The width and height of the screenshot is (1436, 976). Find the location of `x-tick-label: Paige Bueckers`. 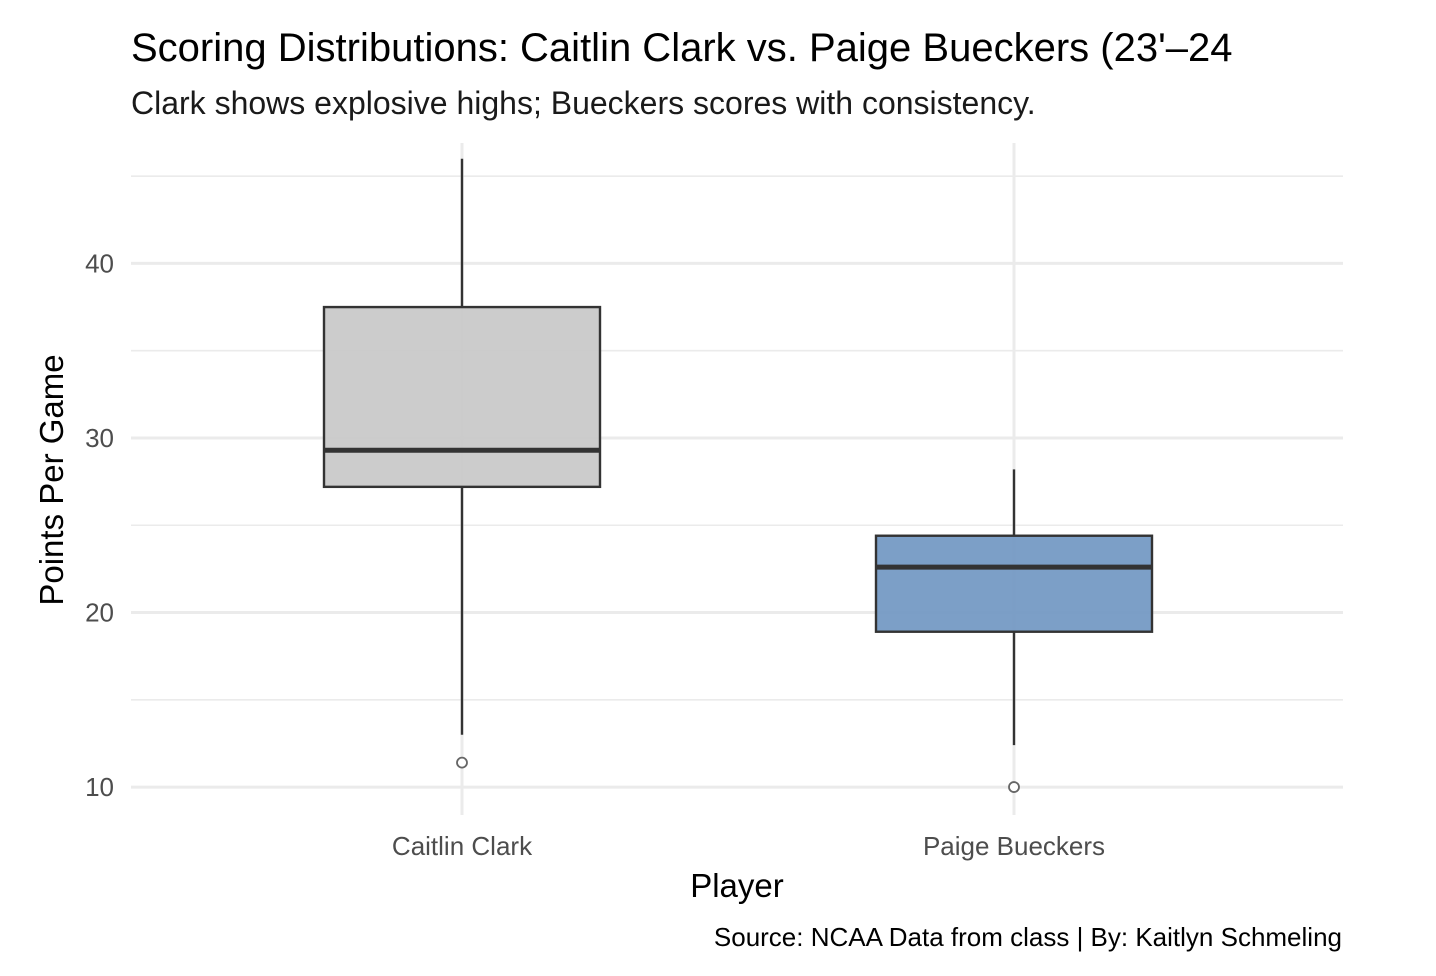

x-tick-label: Paige Bueckers is located at coordinates (1014, 846).